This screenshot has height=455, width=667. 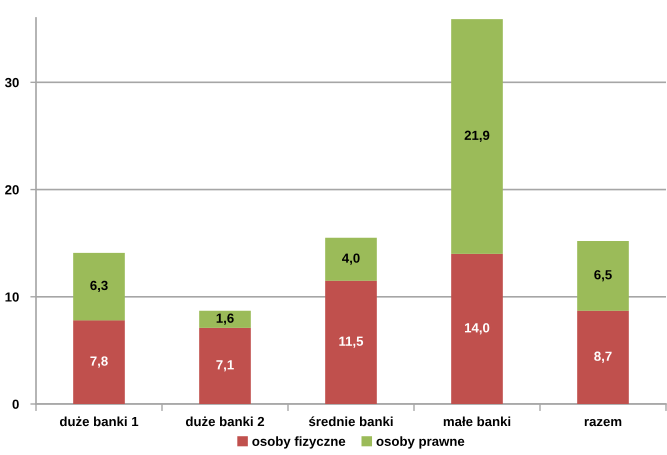 What do you see at coordinates (15, 404) in the screenshot?
I see `y-tick-label: 0` at bounding box center [15, 404].